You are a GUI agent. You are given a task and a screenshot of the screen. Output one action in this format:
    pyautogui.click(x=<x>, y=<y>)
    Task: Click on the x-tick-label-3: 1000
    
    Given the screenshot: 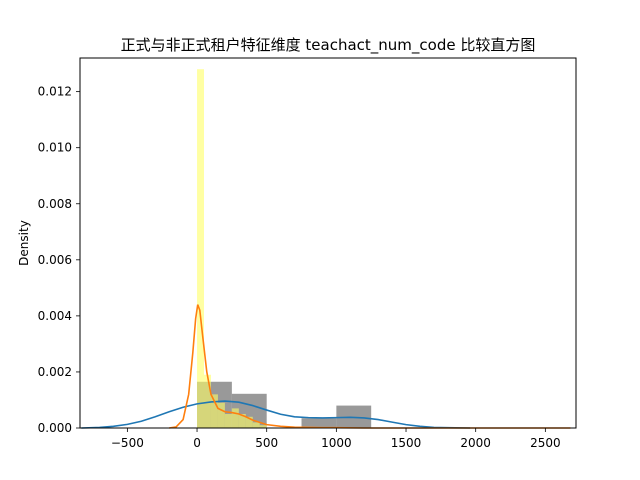 What is the action you would take?
    pyautogui.click(x=336, y=443)
    